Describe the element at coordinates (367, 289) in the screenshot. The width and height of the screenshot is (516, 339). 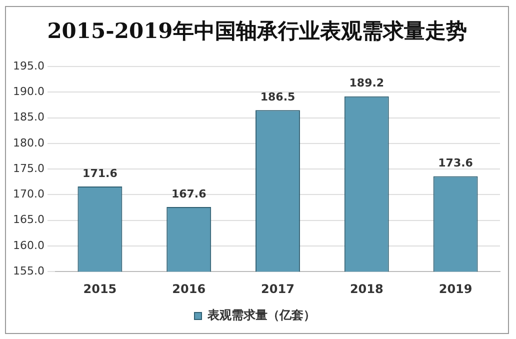
I see `x-tick-label: 2018` at that location.